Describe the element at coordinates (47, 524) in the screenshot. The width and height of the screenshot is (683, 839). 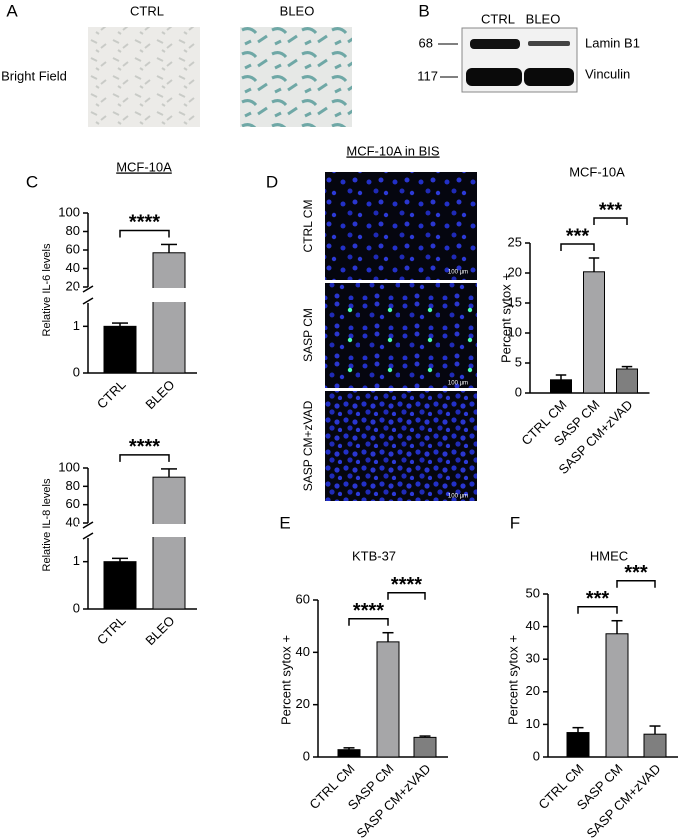
I see `y-axis-label: Relative IL-8 levels` at that location.